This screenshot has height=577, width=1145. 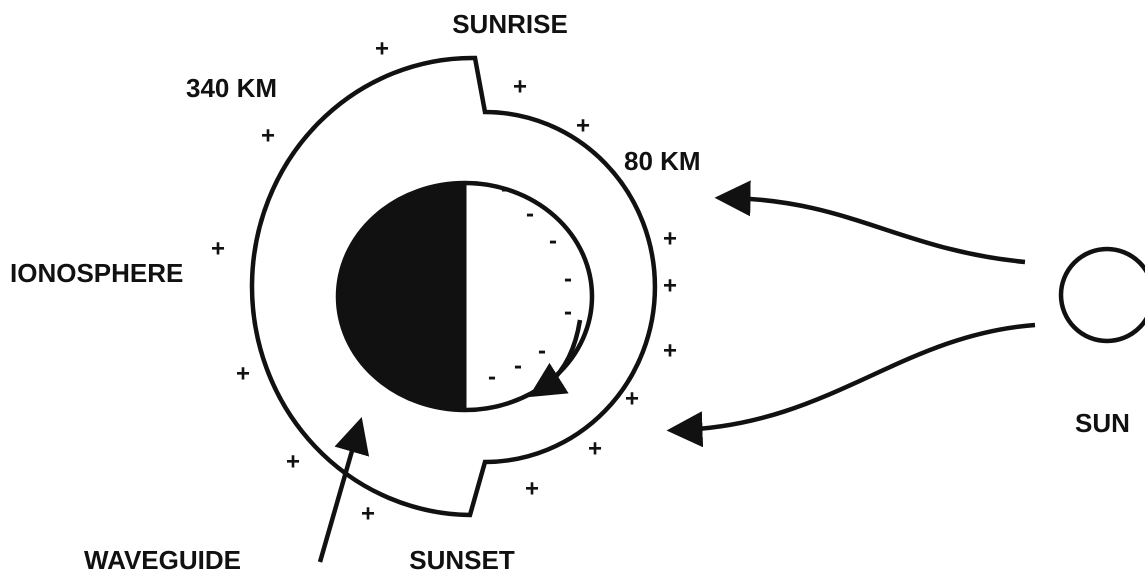 I want to click on waveguide-label: WAVEGUIDE, so click(x=162, y=560).